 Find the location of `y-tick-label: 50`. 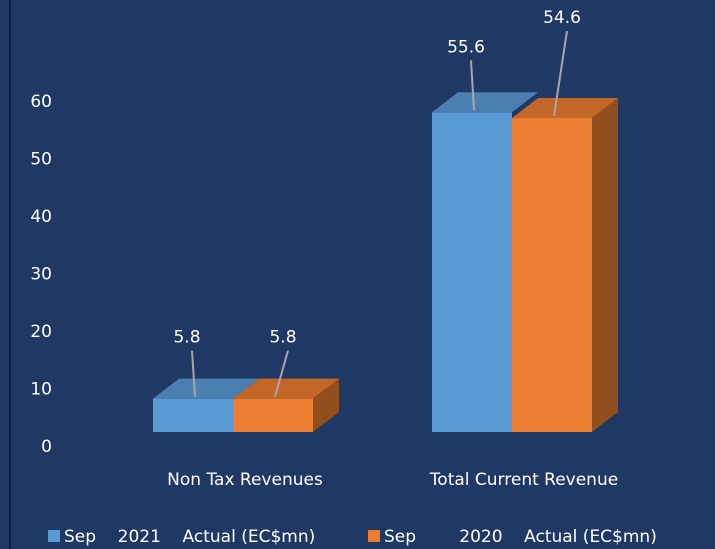

y-tick-label: 50 is located at coordinates (41, 160).